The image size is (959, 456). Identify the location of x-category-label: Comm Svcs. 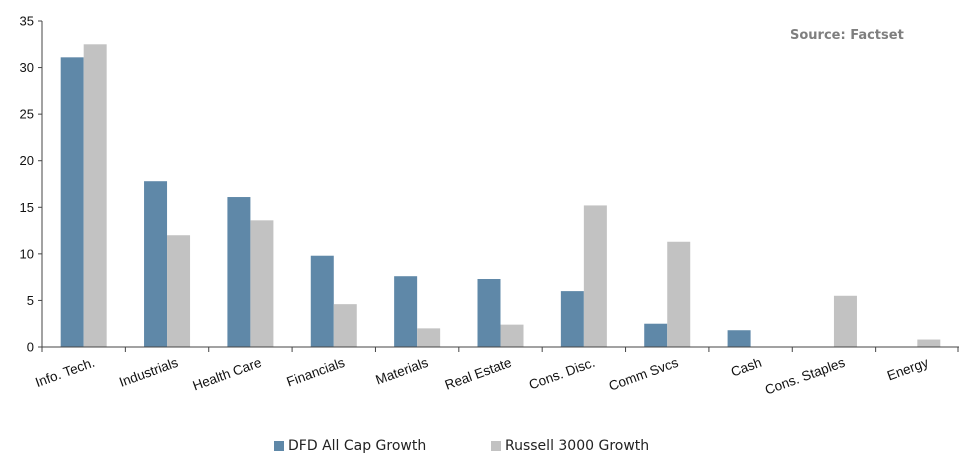
(644, 374).